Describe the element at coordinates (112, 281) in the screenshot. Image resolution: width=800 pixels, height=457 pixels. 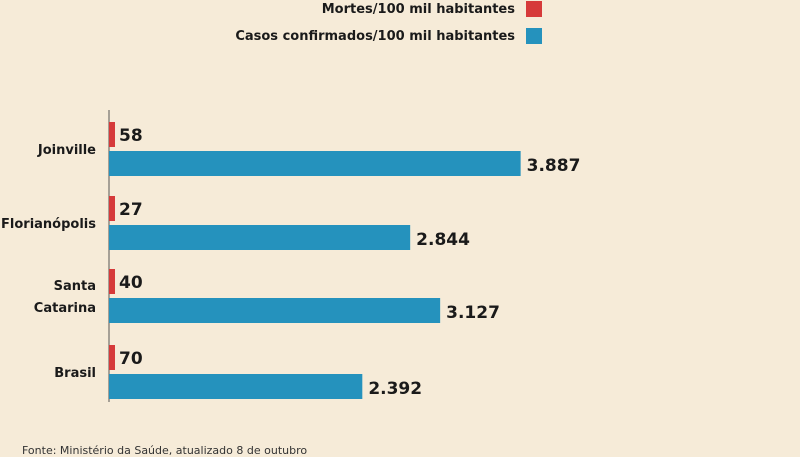
I see `deaths-bar-santa-catarina` at that location.